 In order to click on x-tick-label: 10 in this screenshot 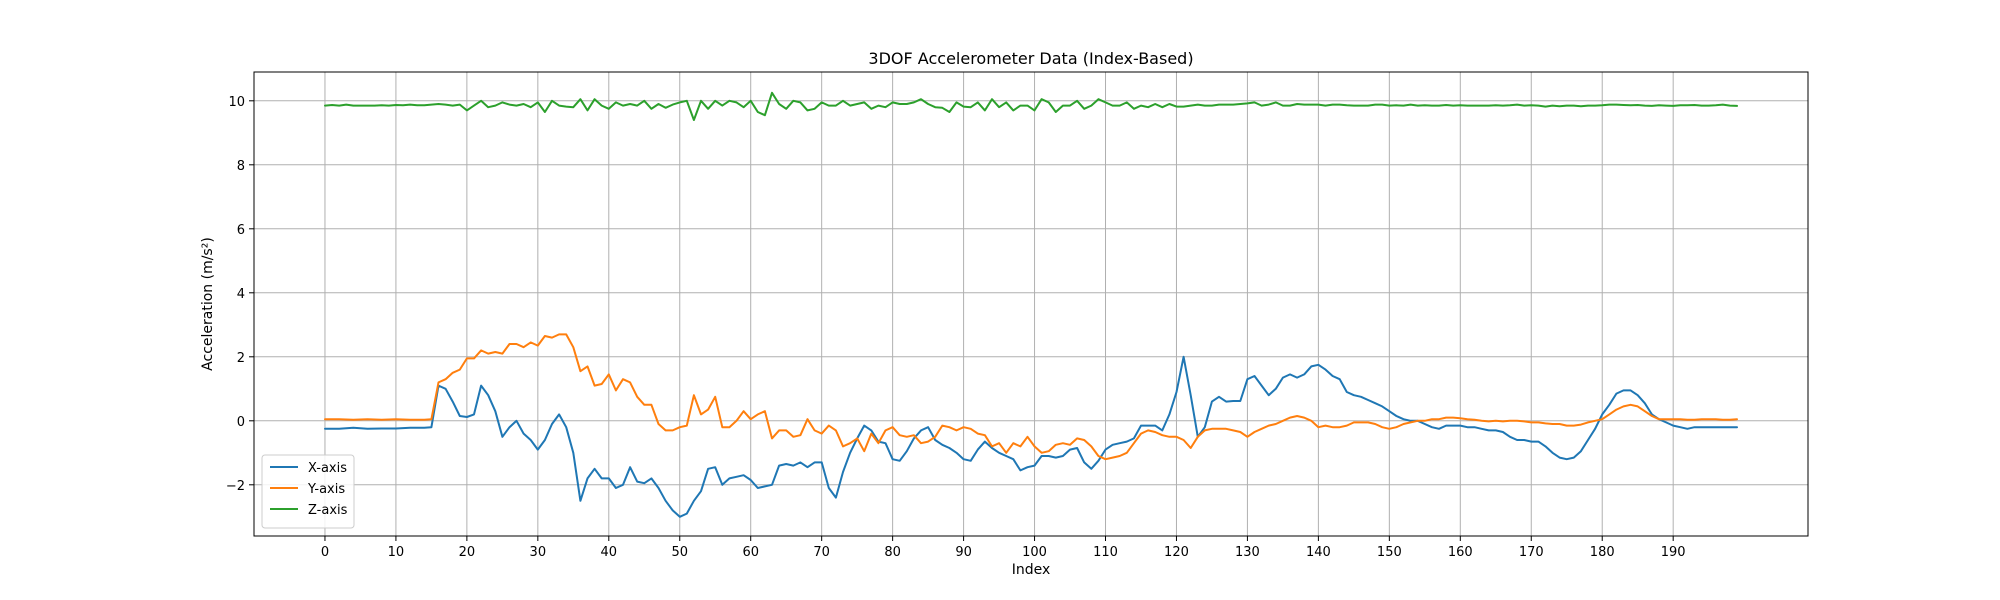, I will do `click(396, 552)`.